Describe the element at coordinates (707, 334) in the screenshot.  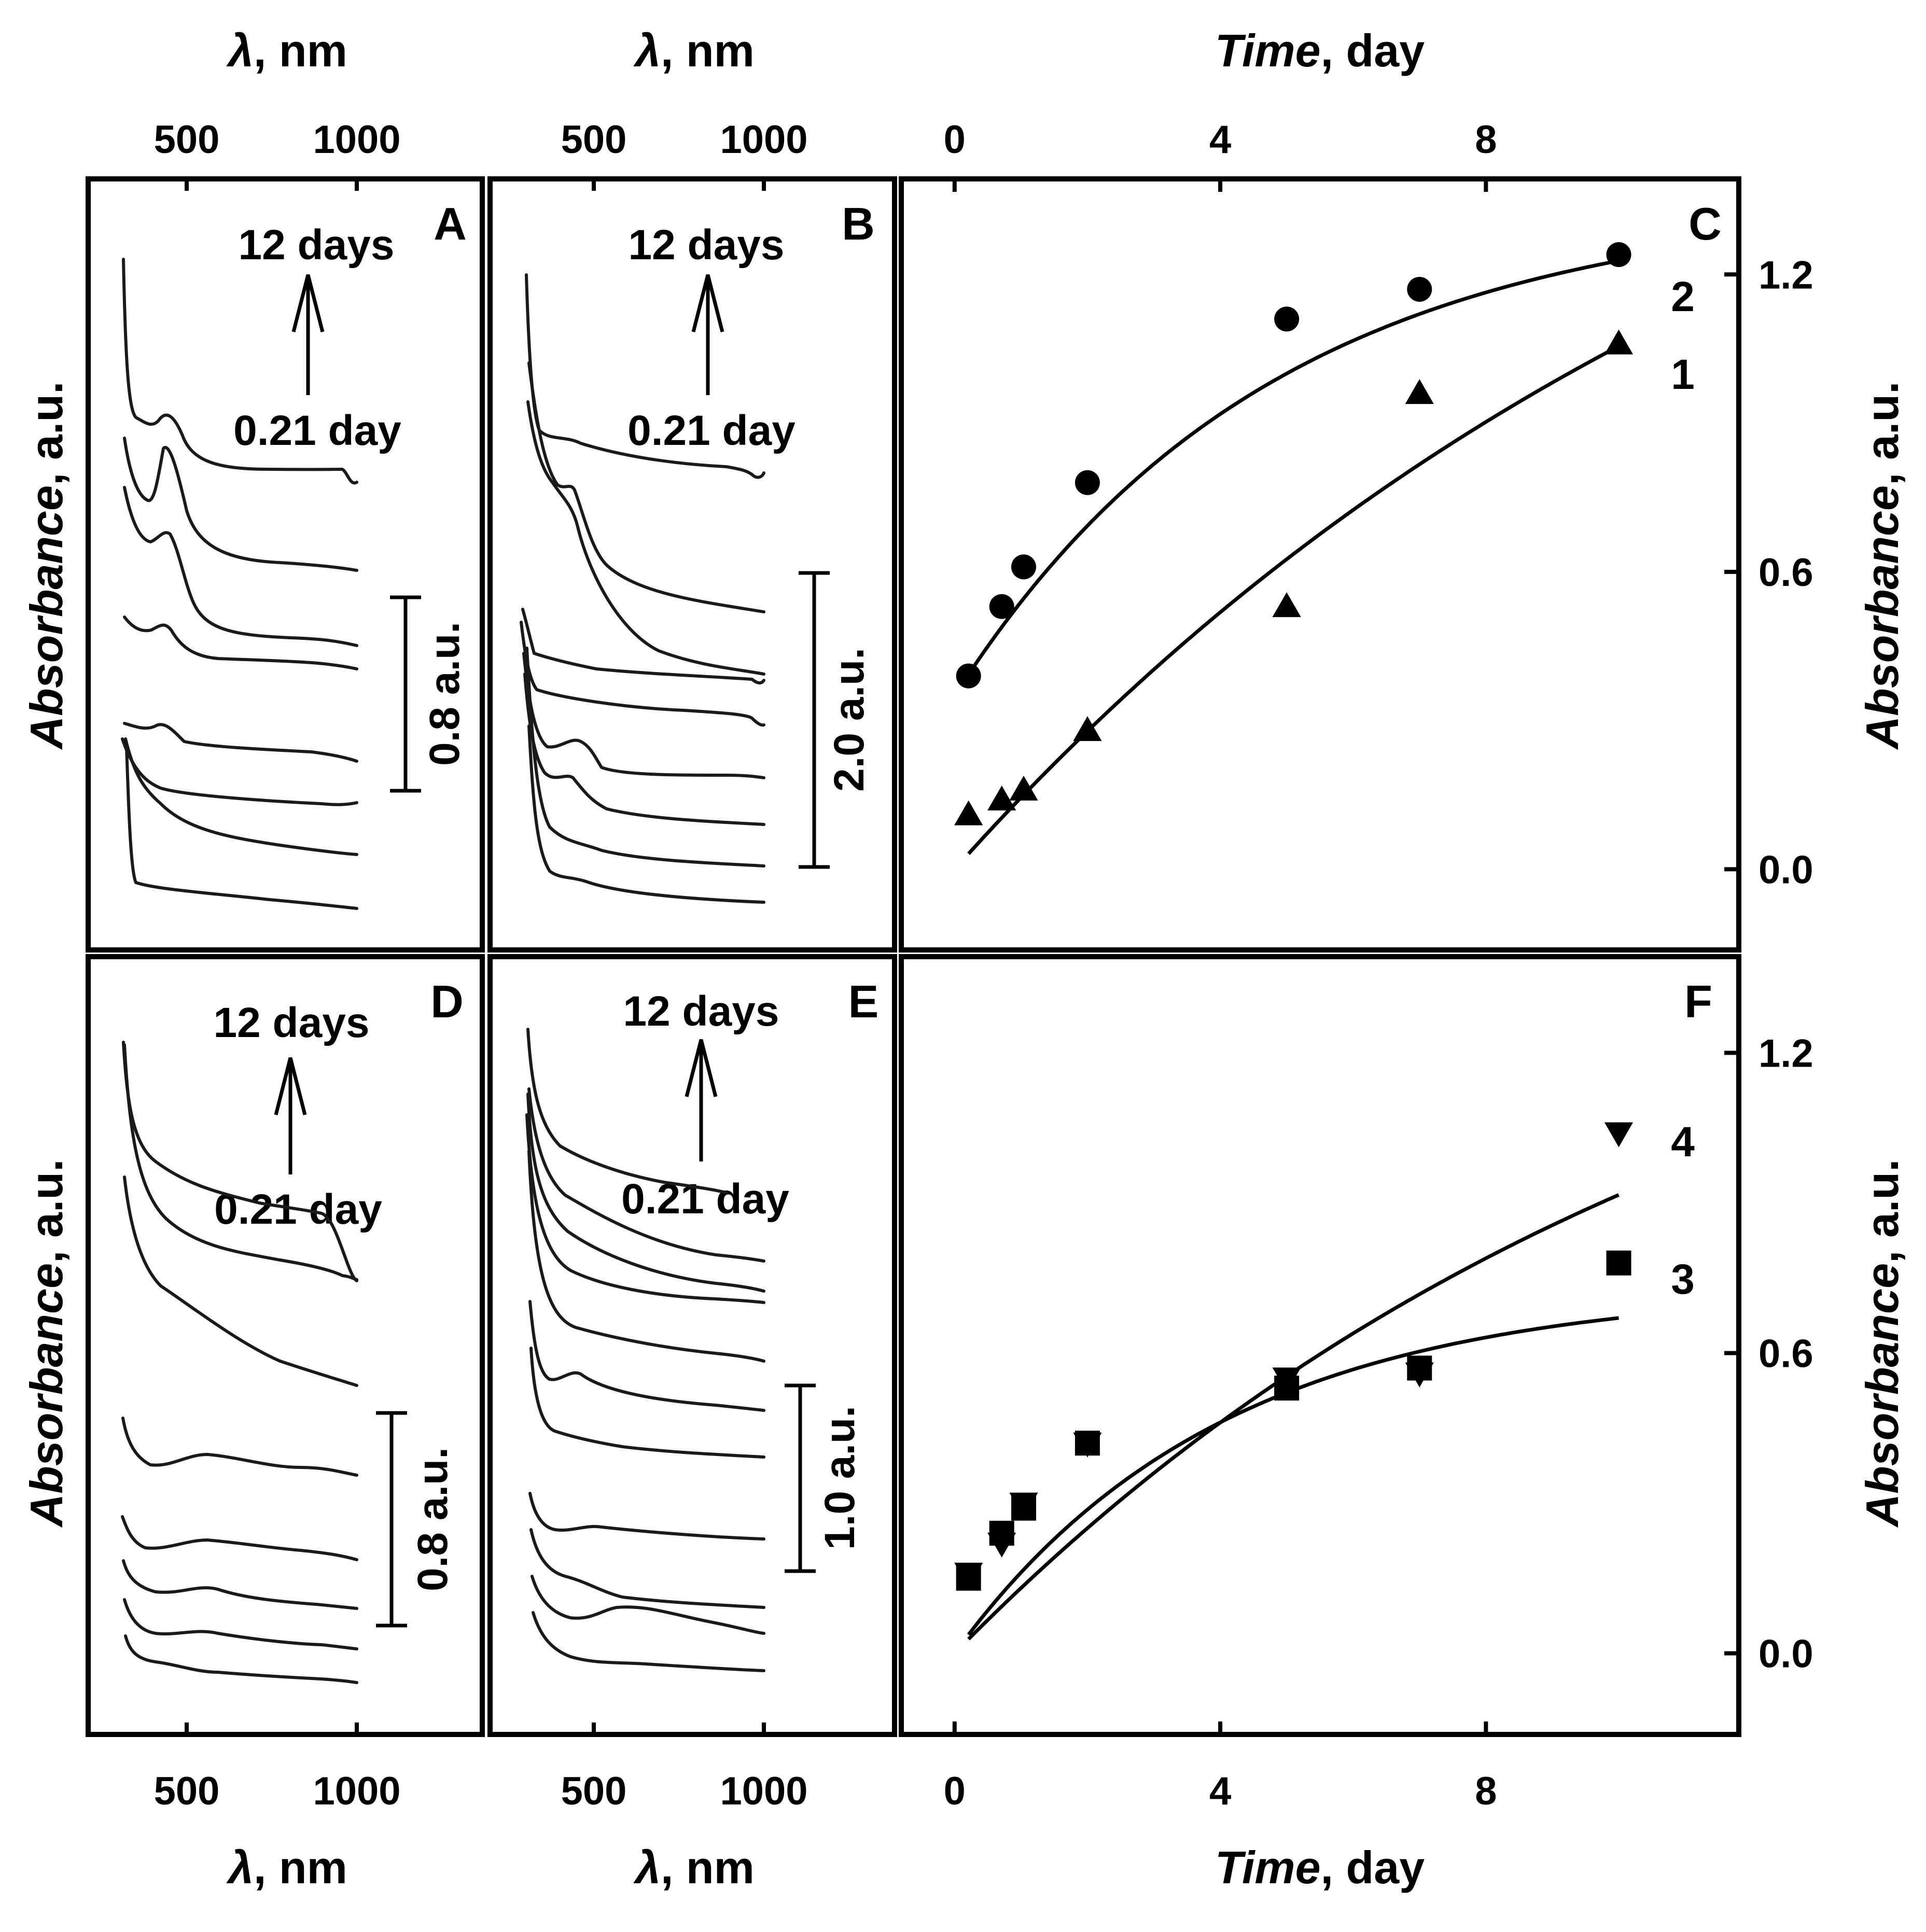
I see `panel-b-arrow` at that location.